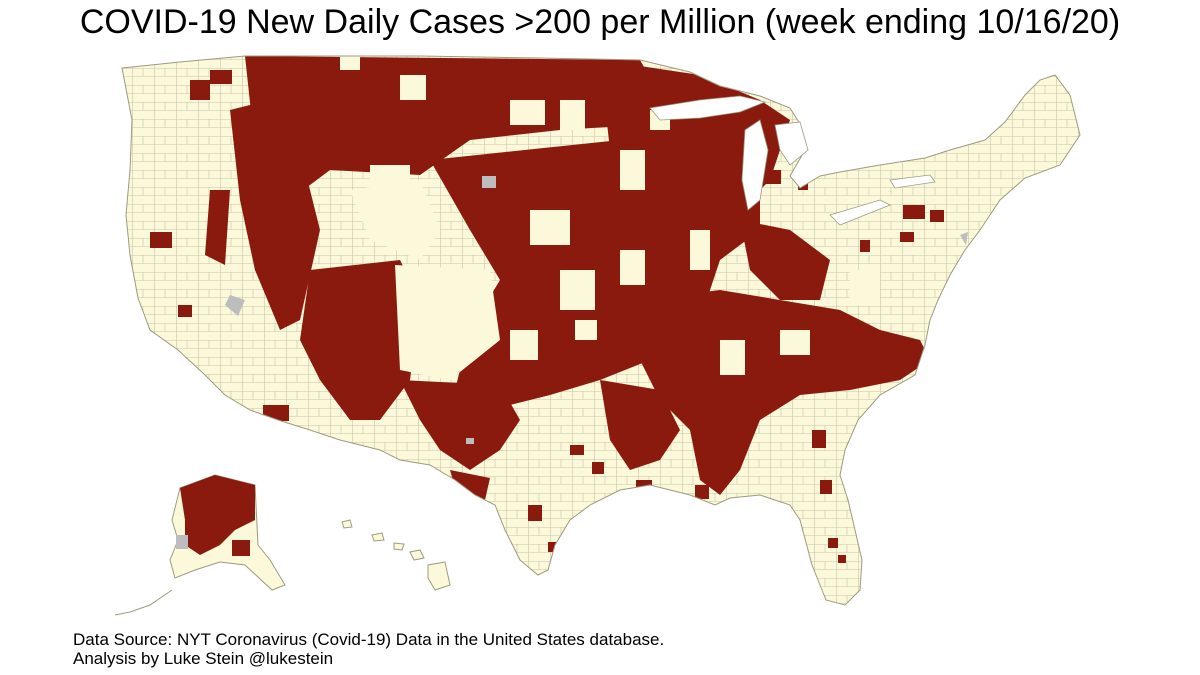  I want to click on great-lakes, so click(792, 160).